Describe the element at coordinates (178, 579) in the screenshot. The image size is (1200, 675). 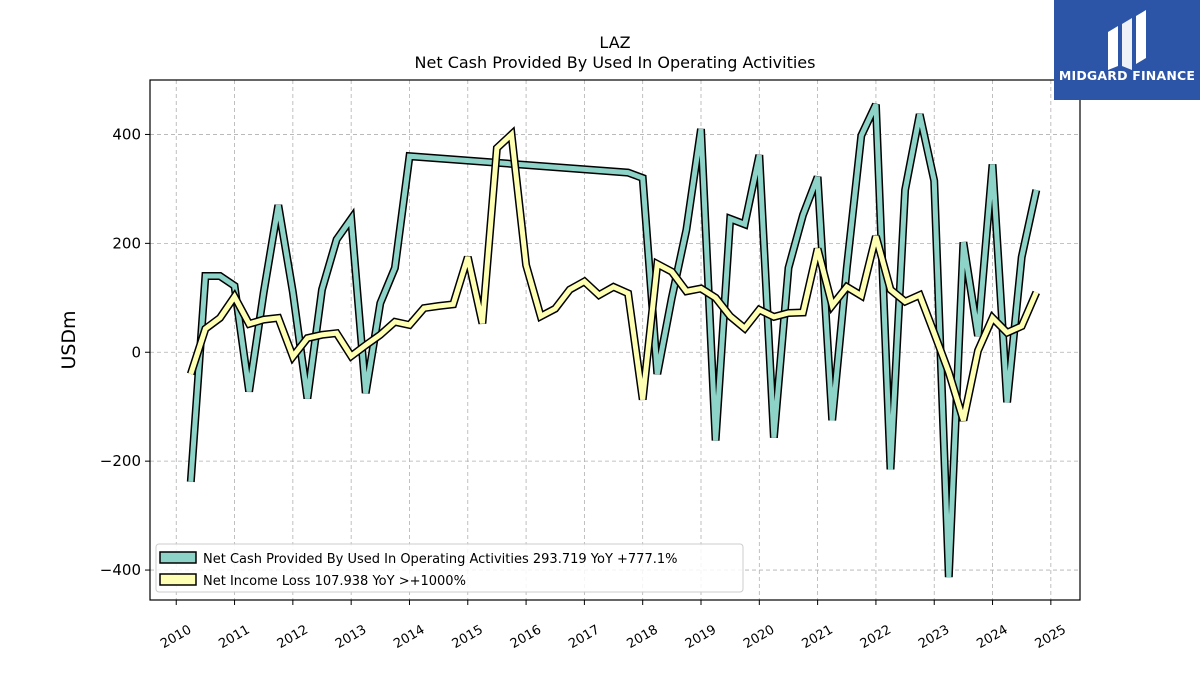
I see `legend-swatch-net-income` at that location.